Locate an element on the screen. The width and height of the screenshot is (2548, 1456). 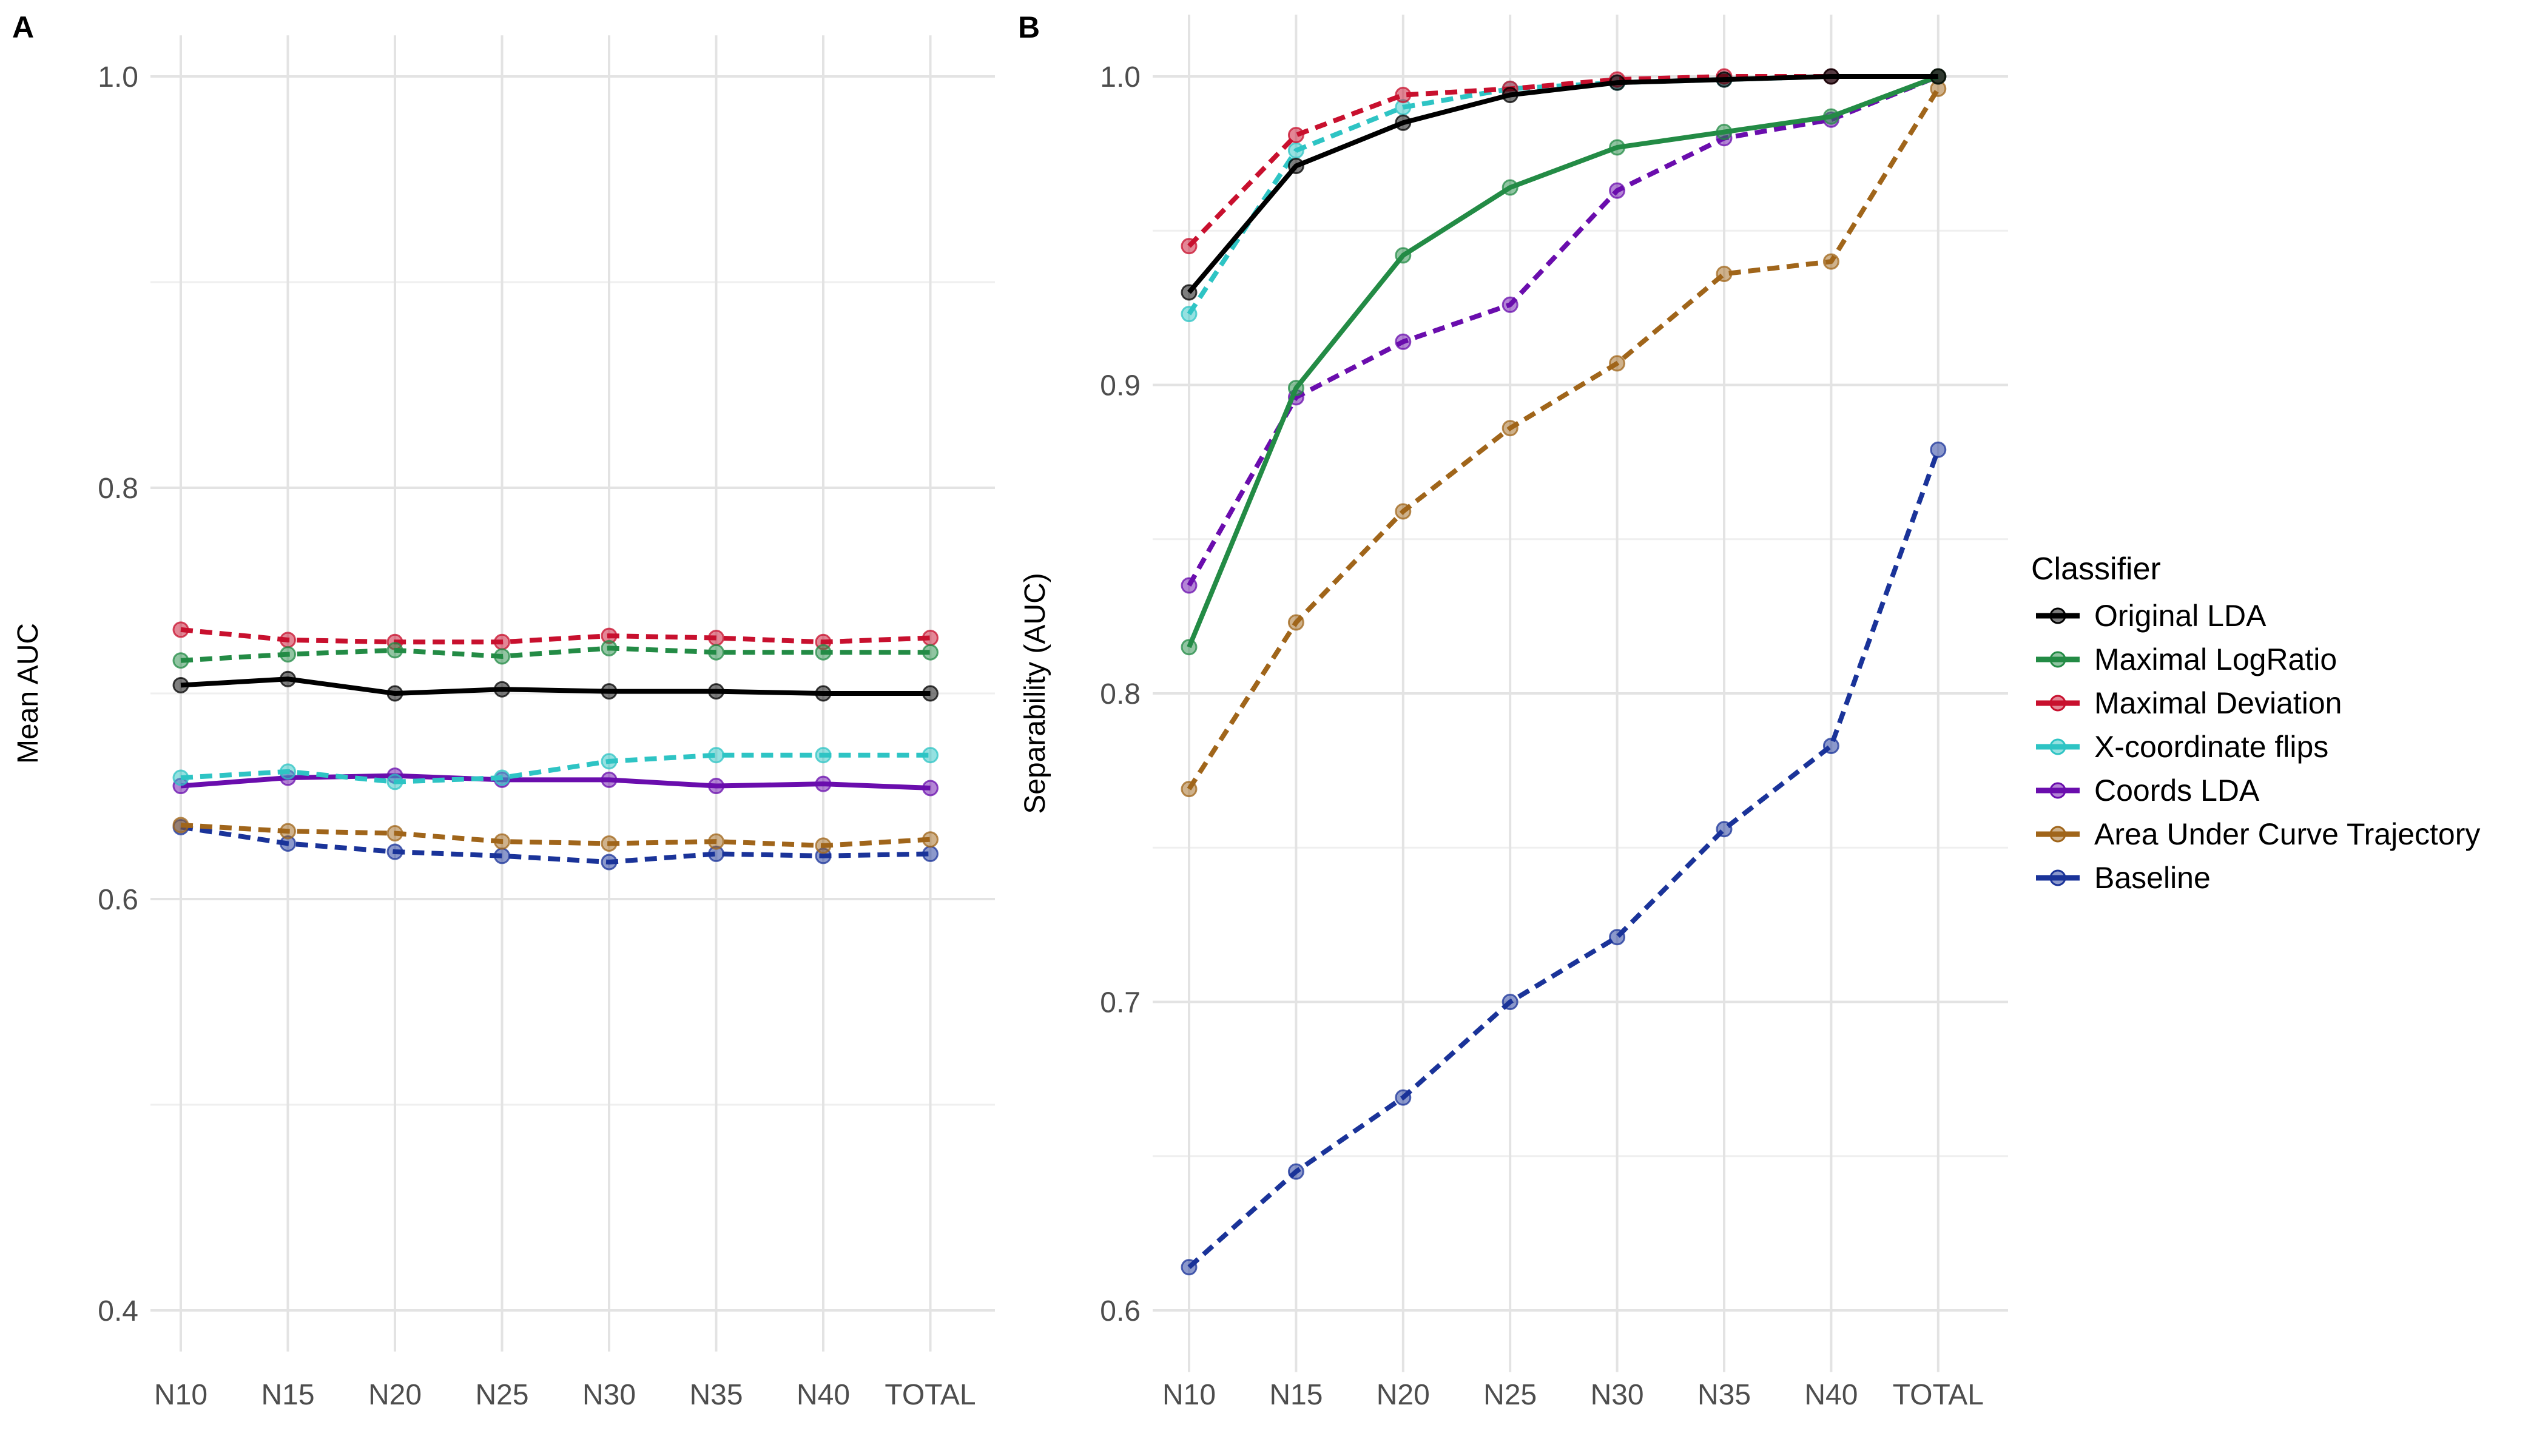
y-tick-label: 0.8 is located at coordinates (1120, 694).